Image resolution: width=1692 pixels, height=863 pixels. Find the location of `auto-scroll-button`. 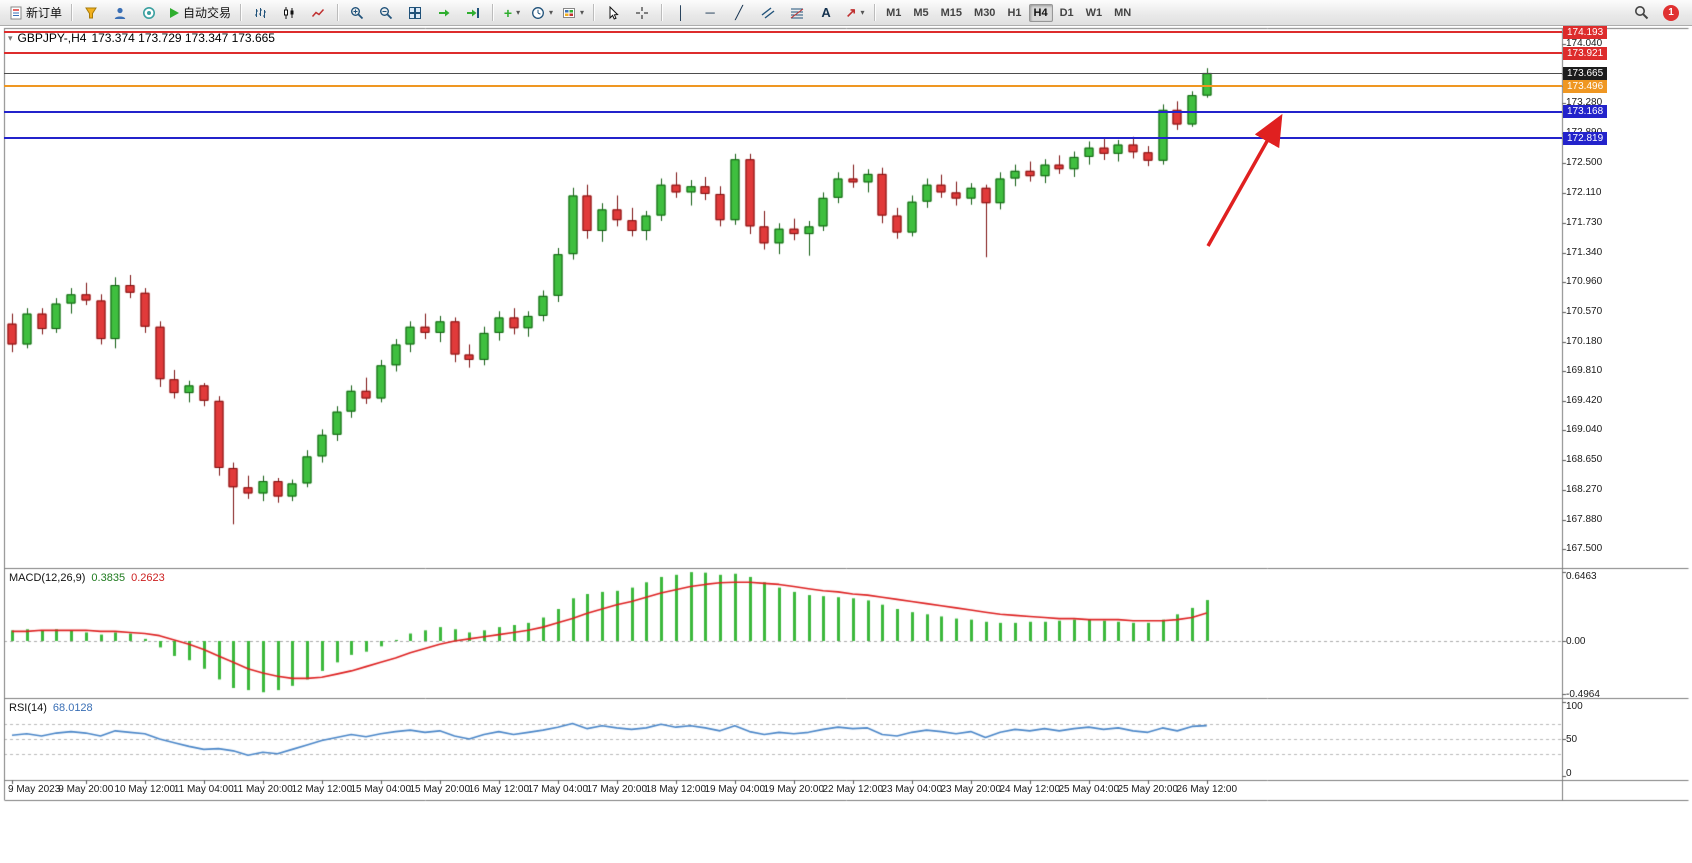

auto-scroll-button is located at coordinates (444, 13).